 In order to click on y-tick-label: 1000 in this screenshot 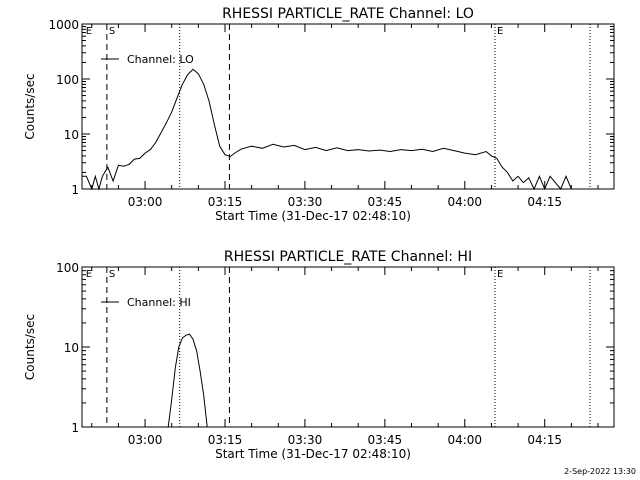, I will do `click(63, 25)`.